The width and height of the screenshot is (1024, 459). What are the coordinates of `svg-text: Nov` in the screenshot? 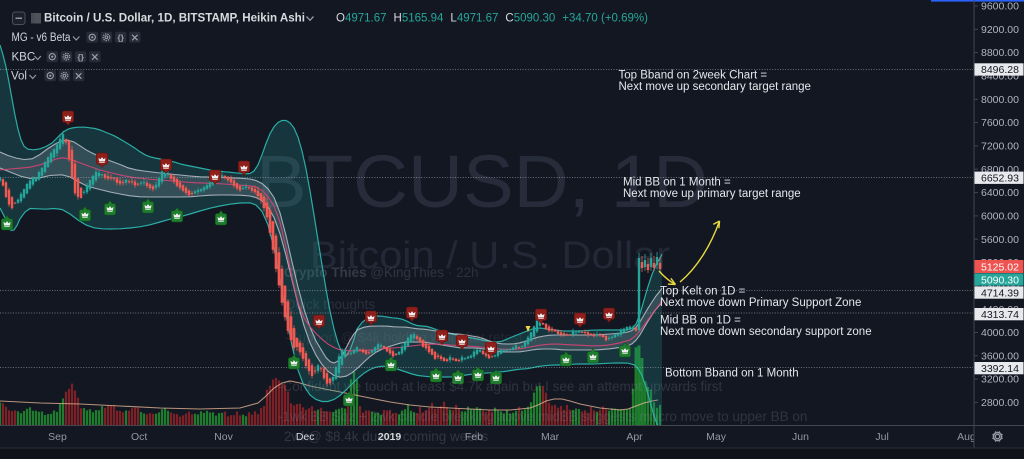 It's located at (223, 437).